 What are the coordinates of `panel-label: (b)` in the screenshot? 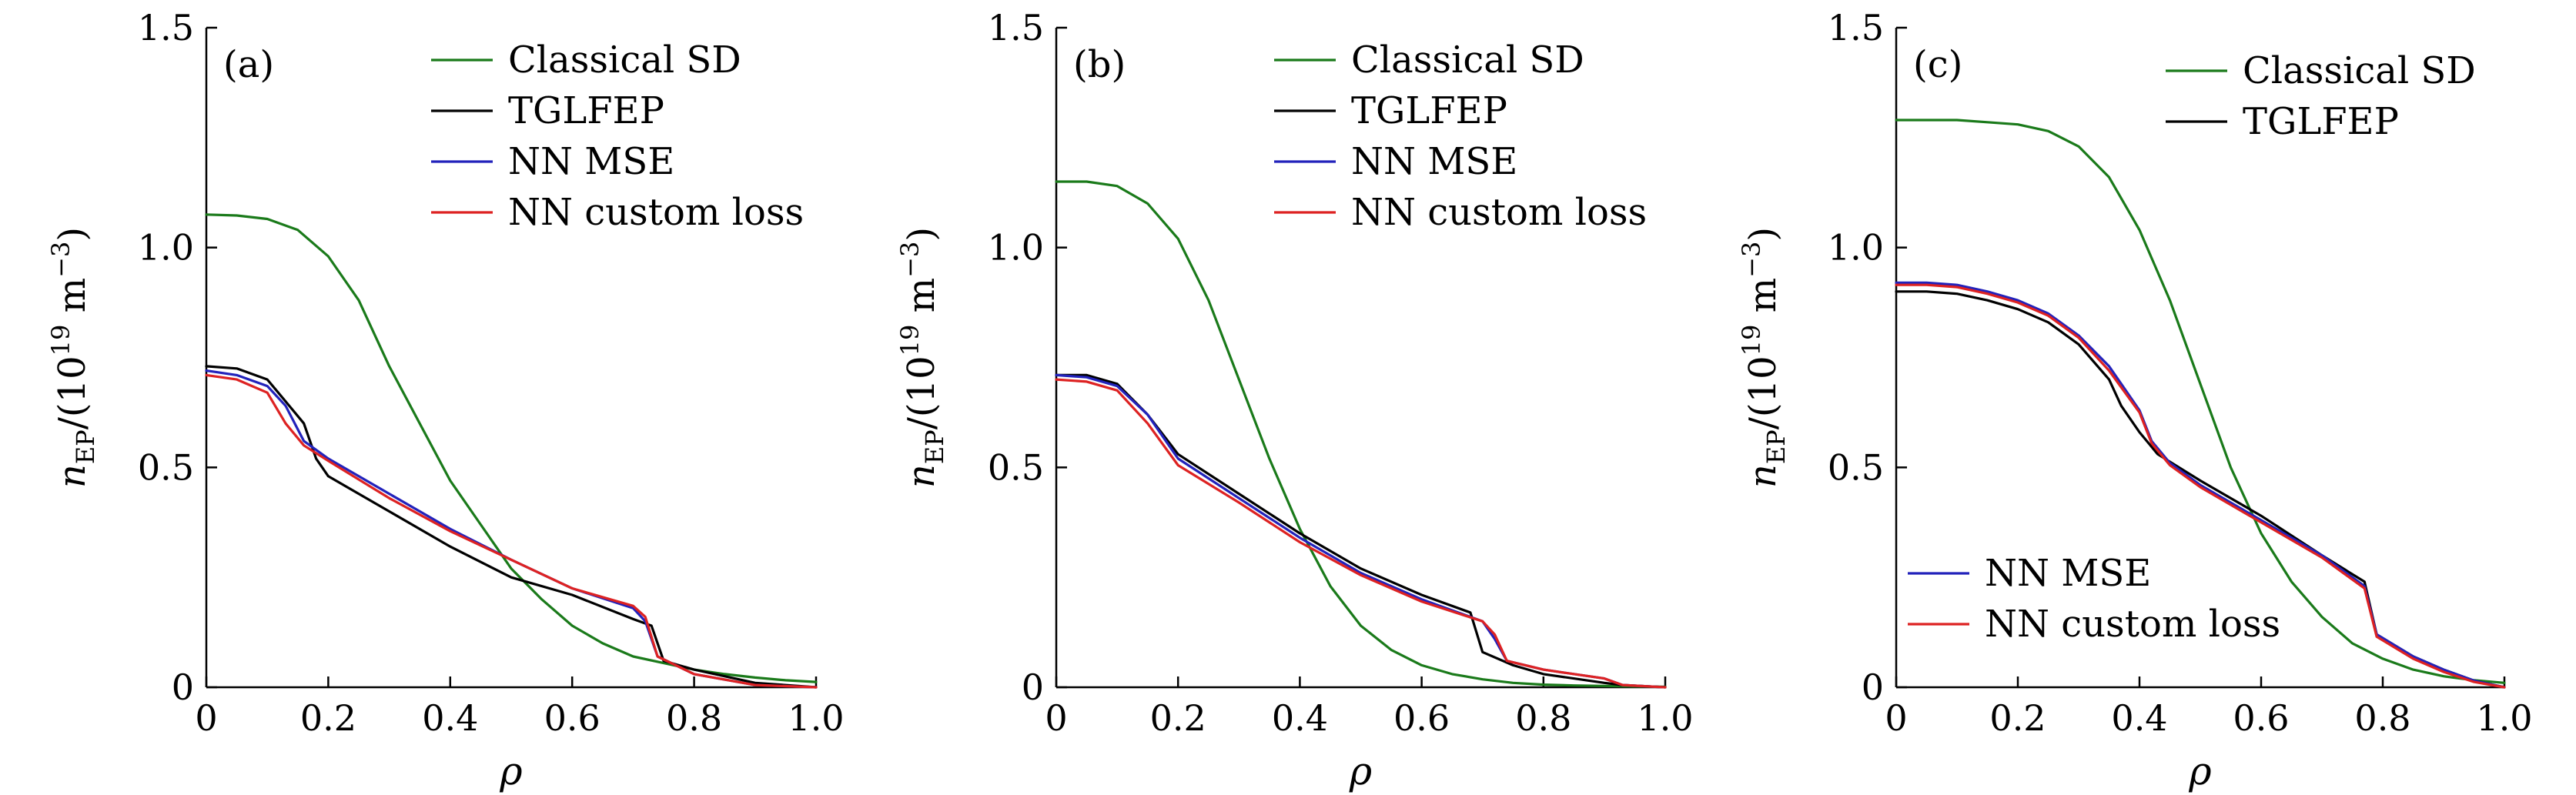 It's located at (1100, 64).